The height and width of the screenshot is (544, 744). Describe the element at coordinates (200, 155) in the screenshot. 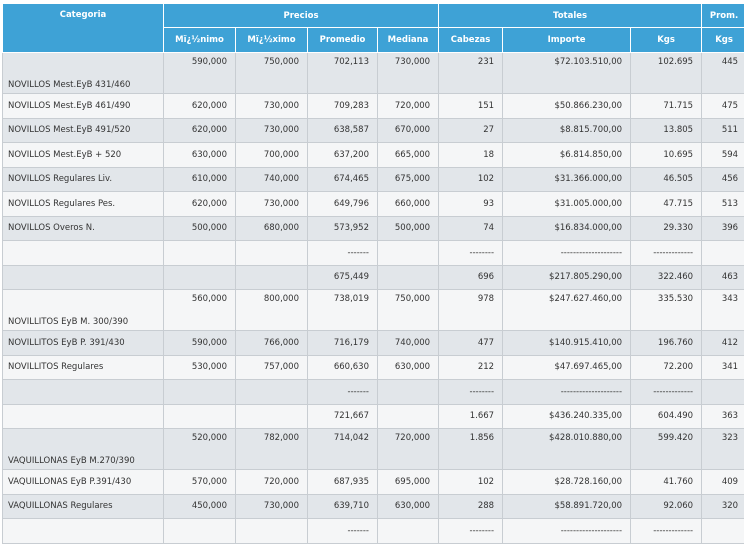

I see `minimo-cell: 630,000` at that location.